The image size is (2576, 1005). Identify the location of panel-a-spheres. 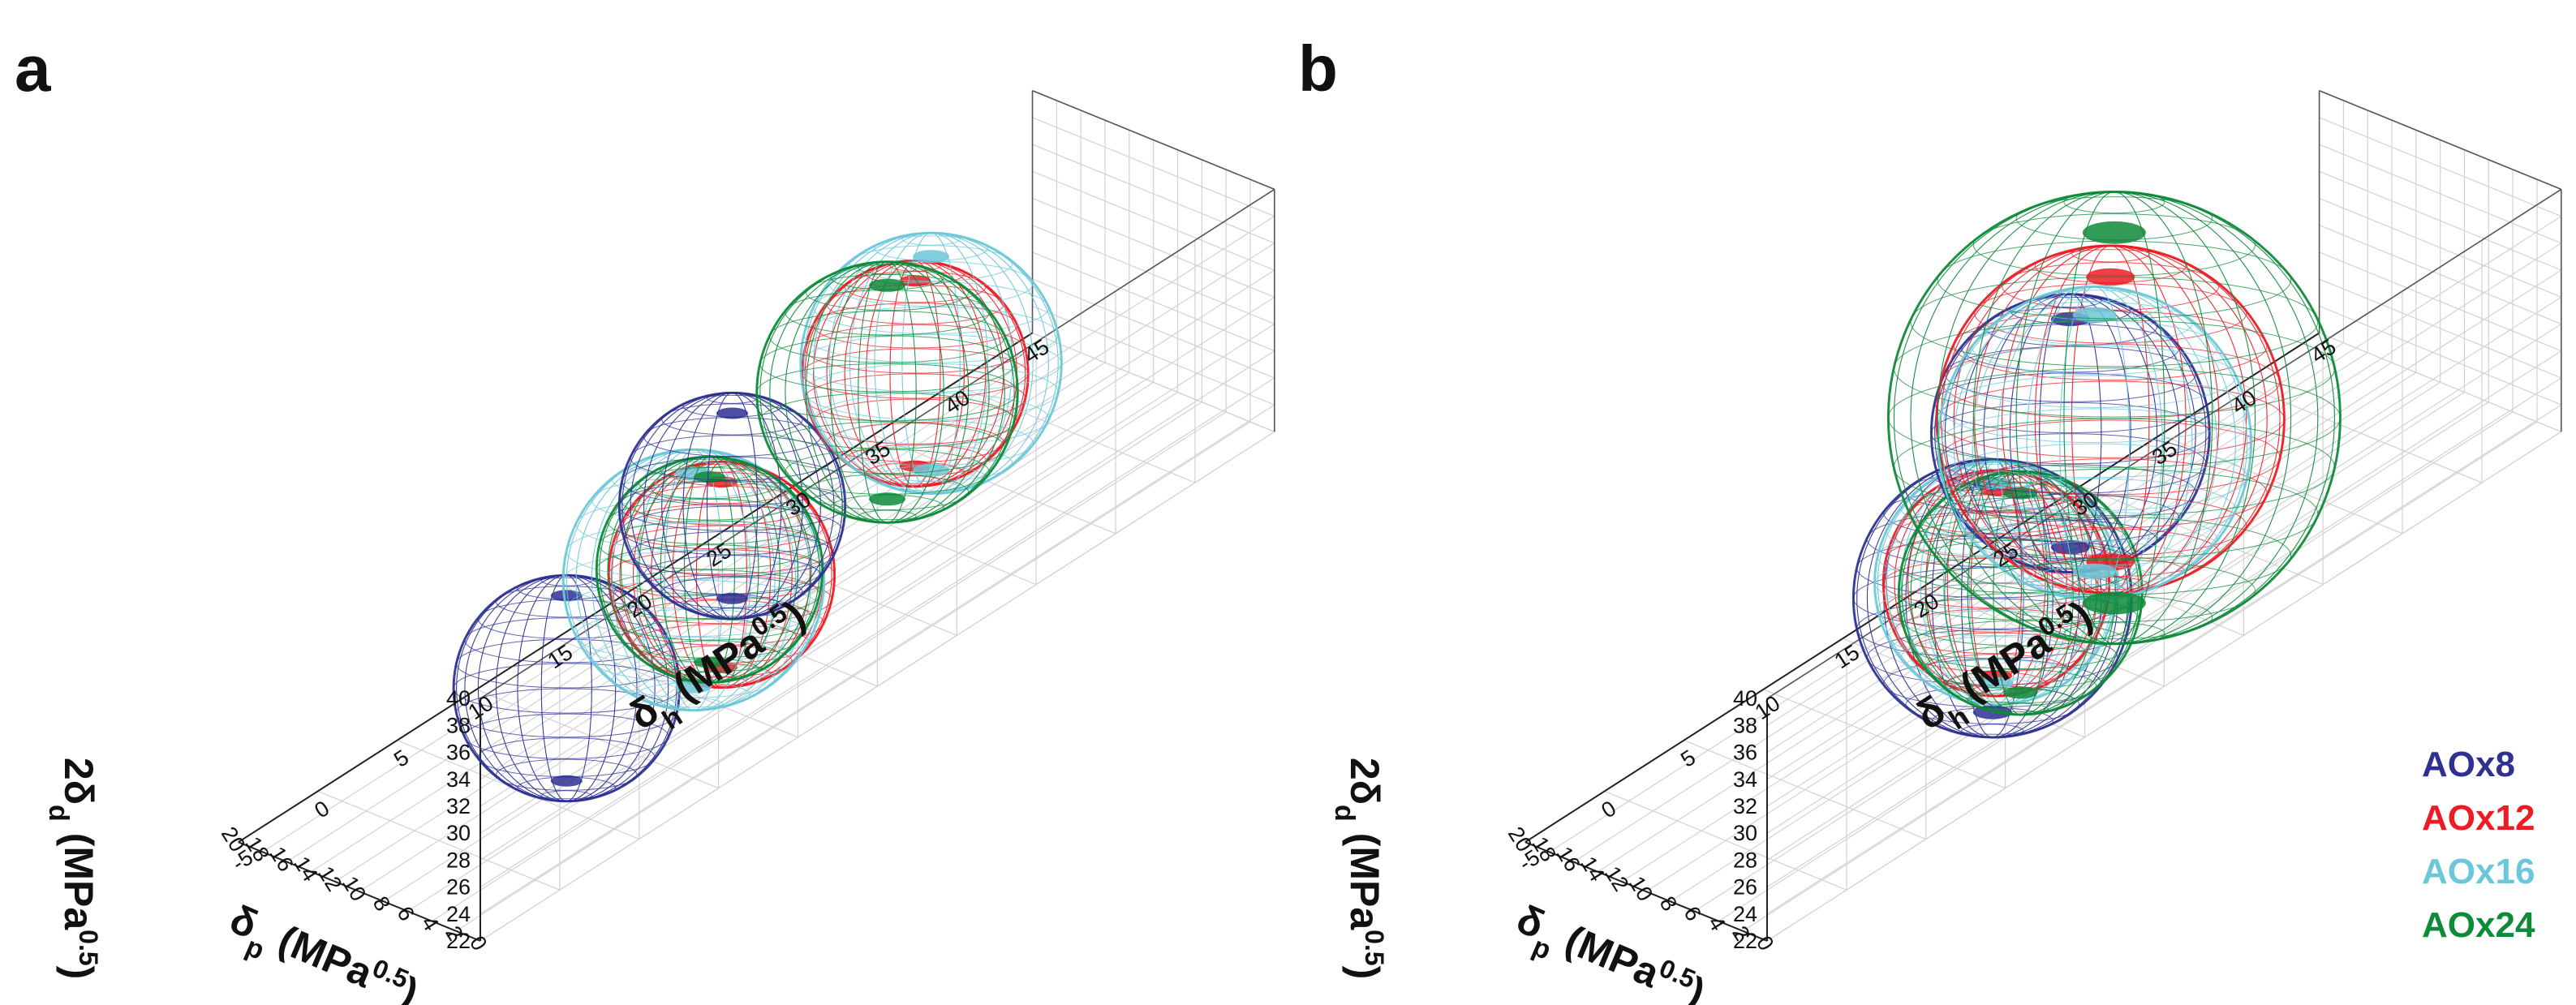
(757, 517).